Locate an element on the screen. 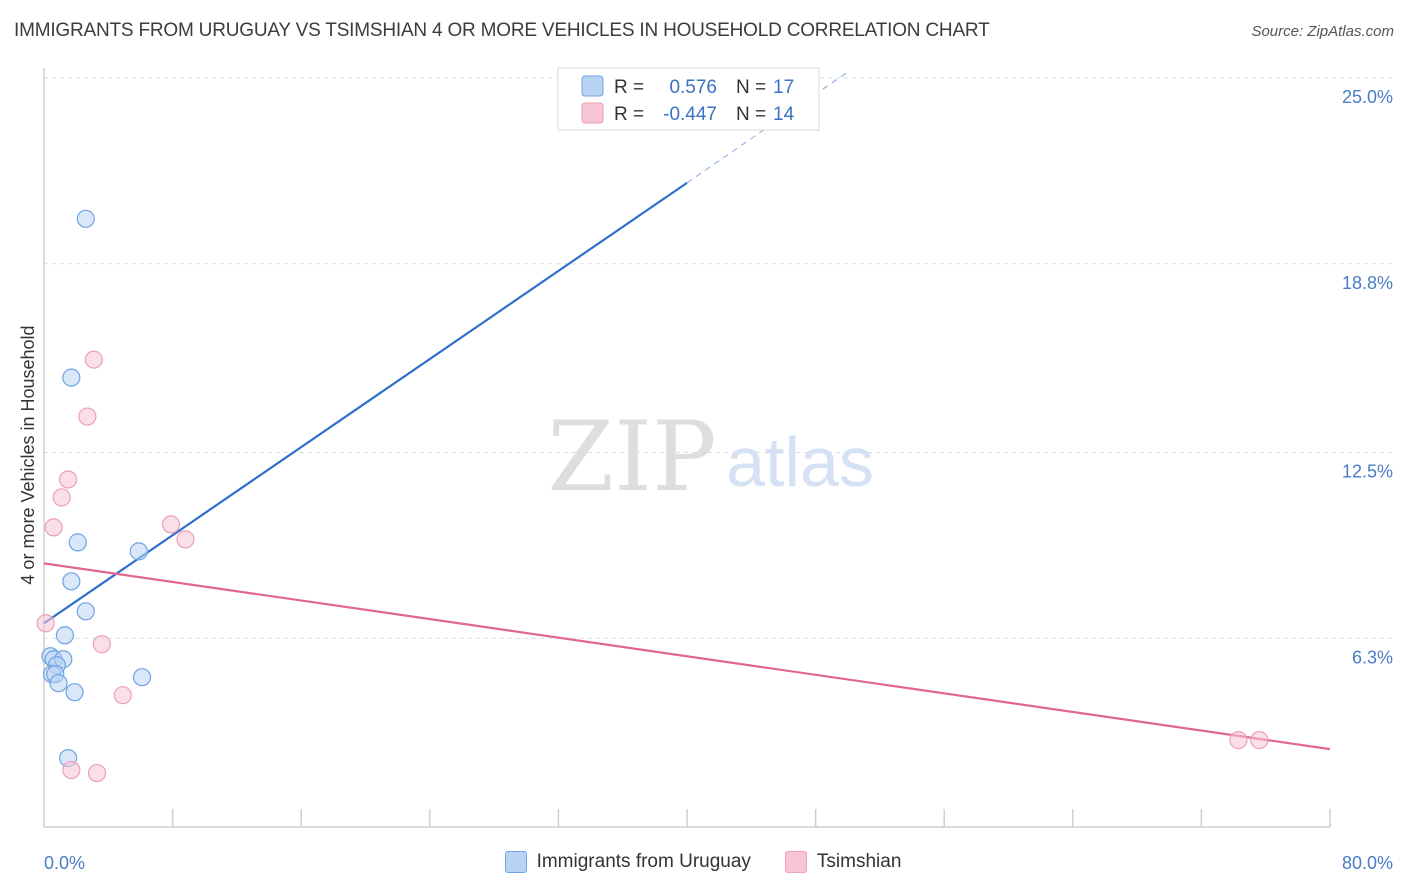  legend-swatch-tsimshian is located at coordinates (592, 113).